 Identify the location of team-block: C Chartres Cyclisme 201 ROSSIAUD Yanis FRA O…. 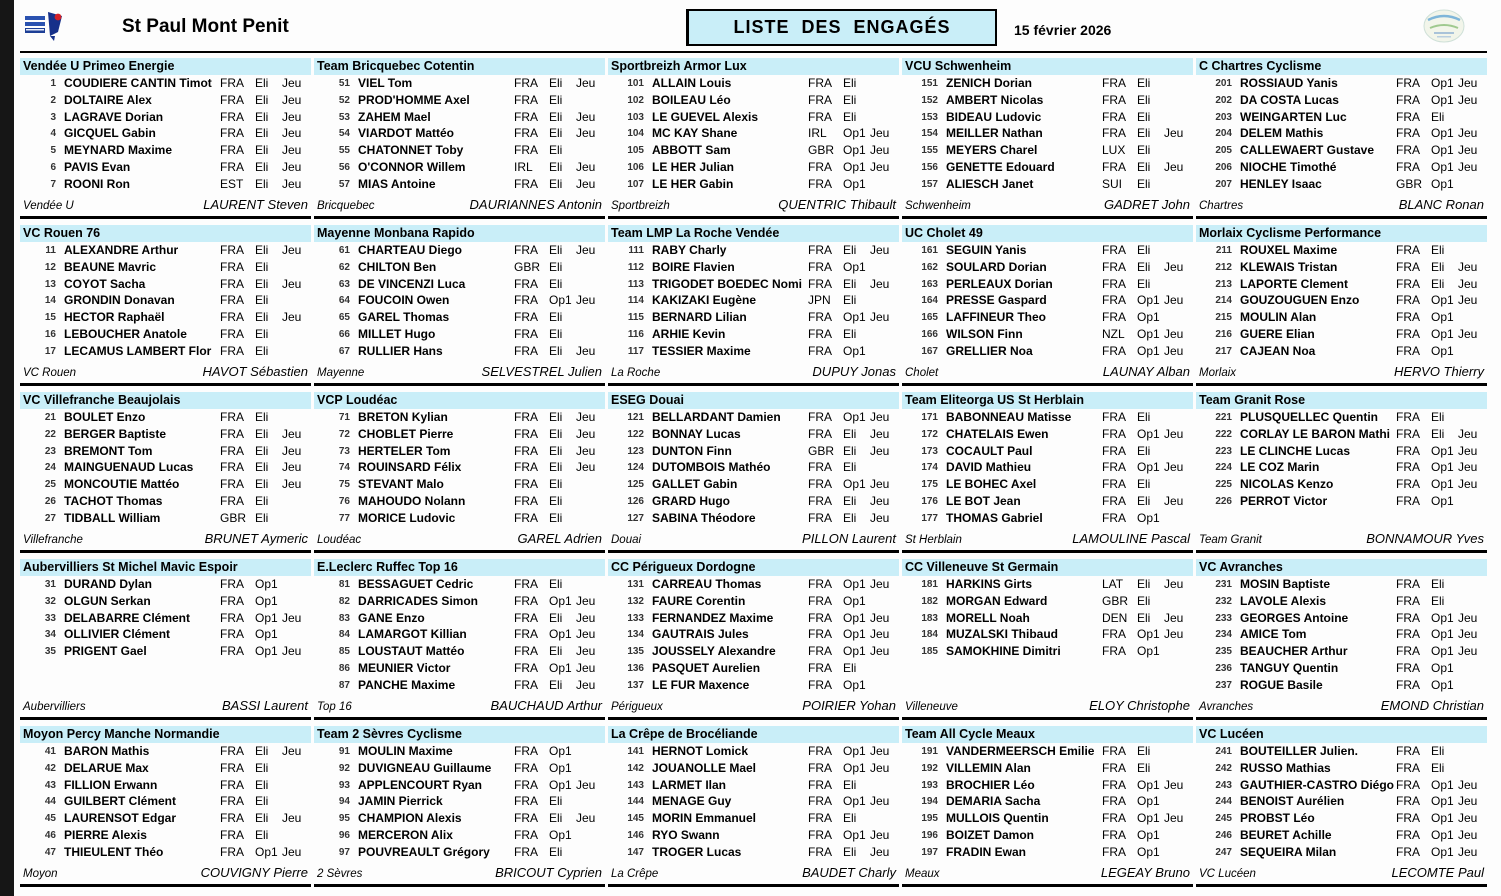
(1341, 138).